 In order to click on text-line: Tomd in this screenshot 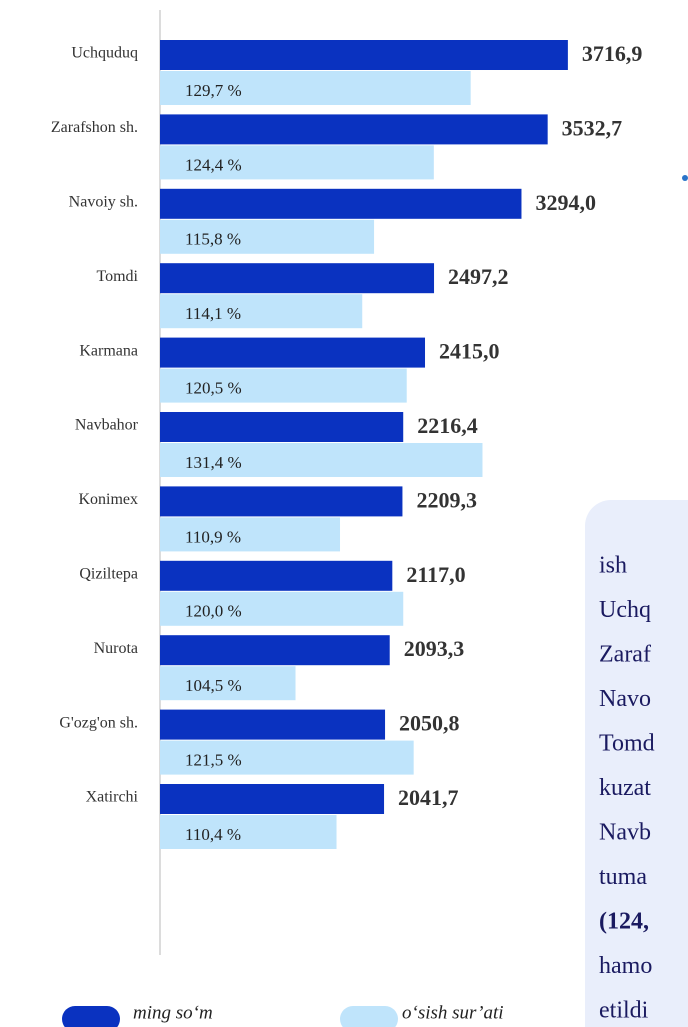, I will do `click(627, 744)`.